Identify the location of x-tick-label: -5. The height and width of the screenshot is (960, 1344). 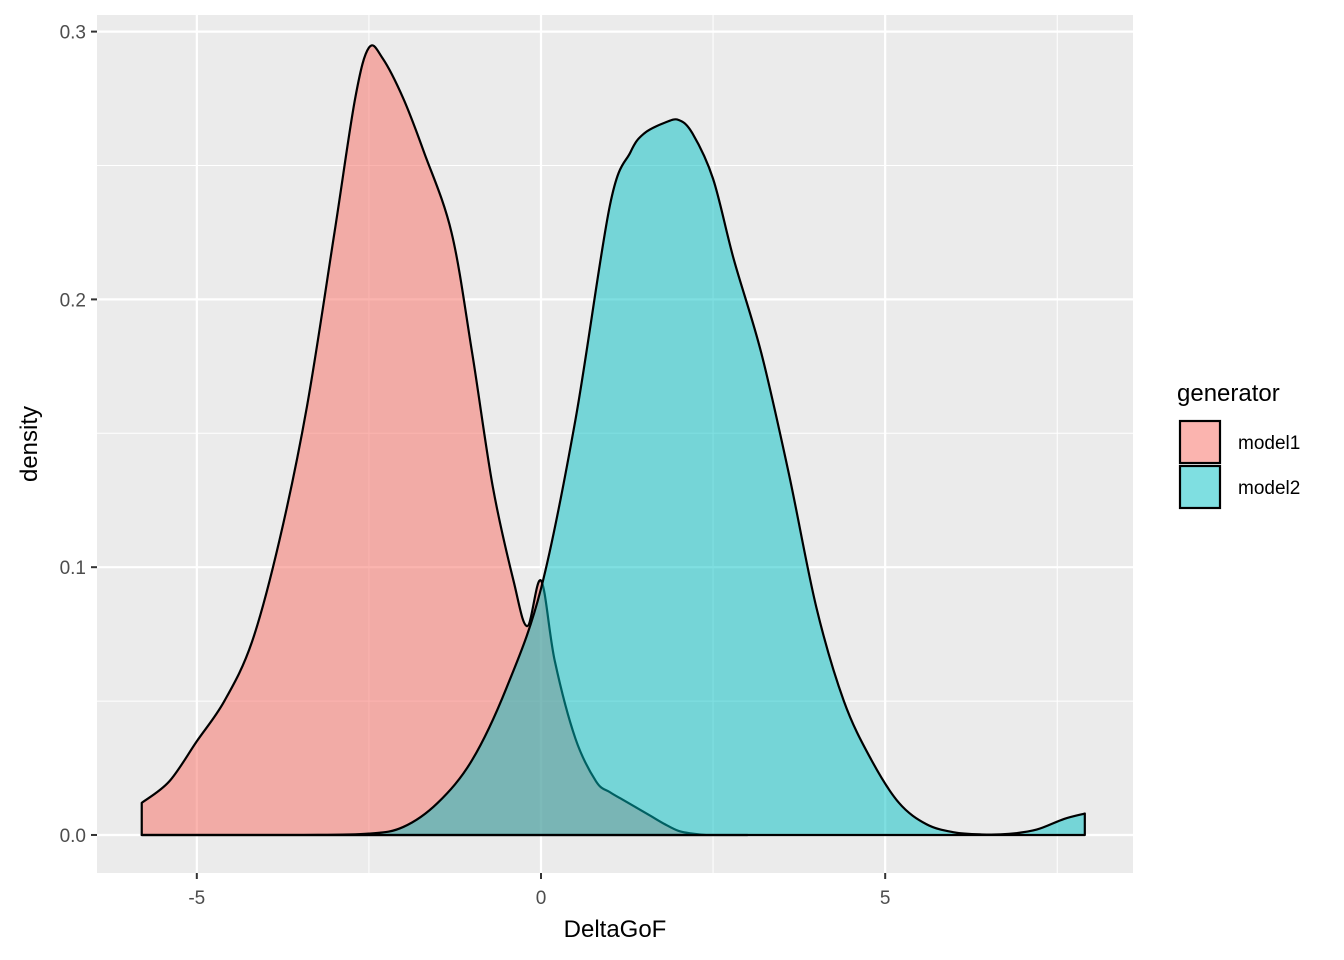
(196, 898).